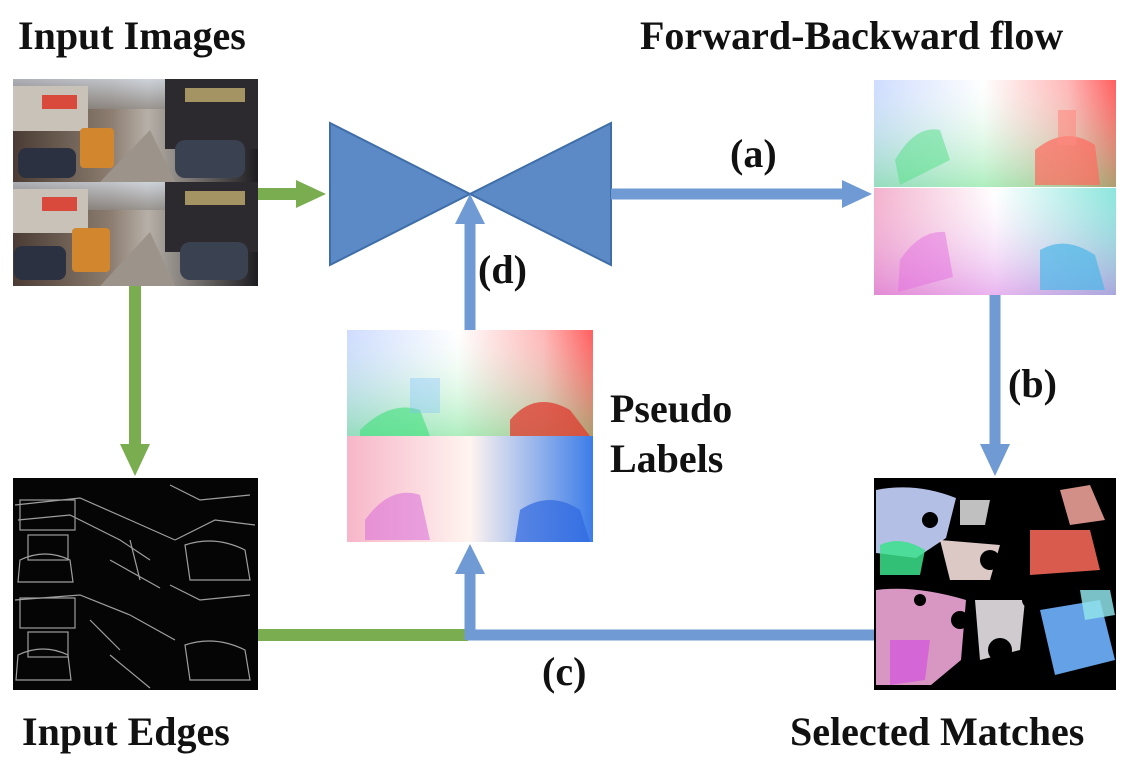 This screenshot has width=1132, height=762. I want to click on input-images-title: Input Images, so click(132, 35).